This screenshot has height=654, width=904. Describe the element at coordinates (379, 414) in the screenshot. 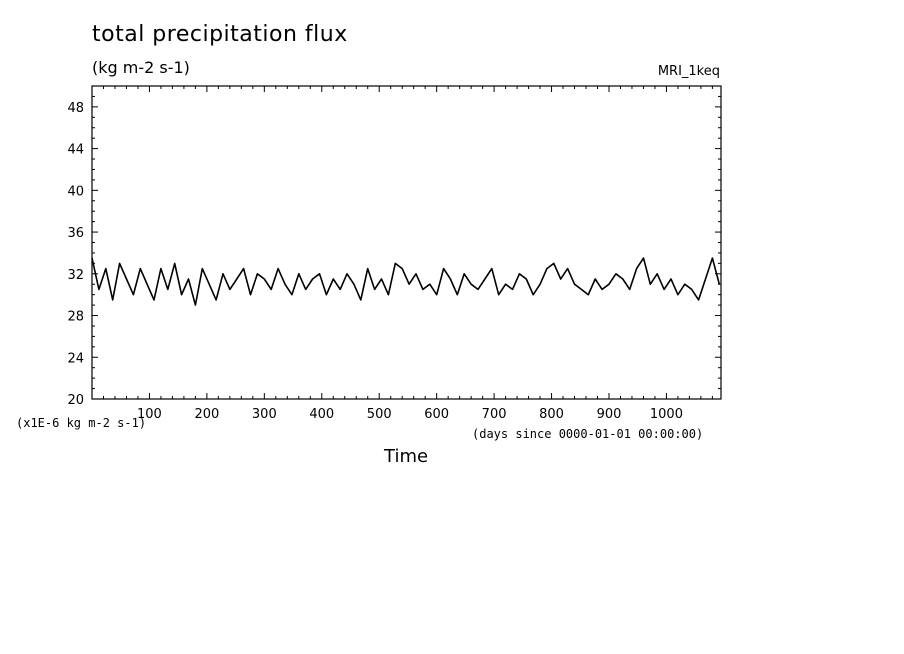

I see `x-tick-label: 500` at that location.